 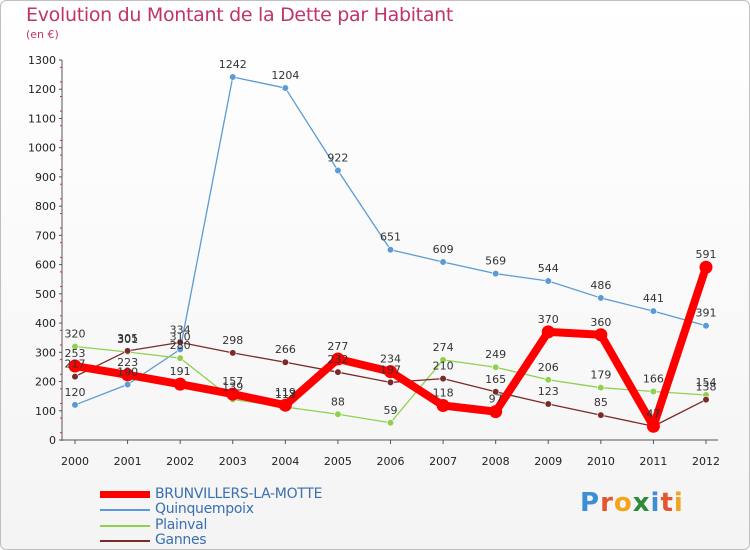 I want to click on data-label: 210, so click(x=443, y=366).